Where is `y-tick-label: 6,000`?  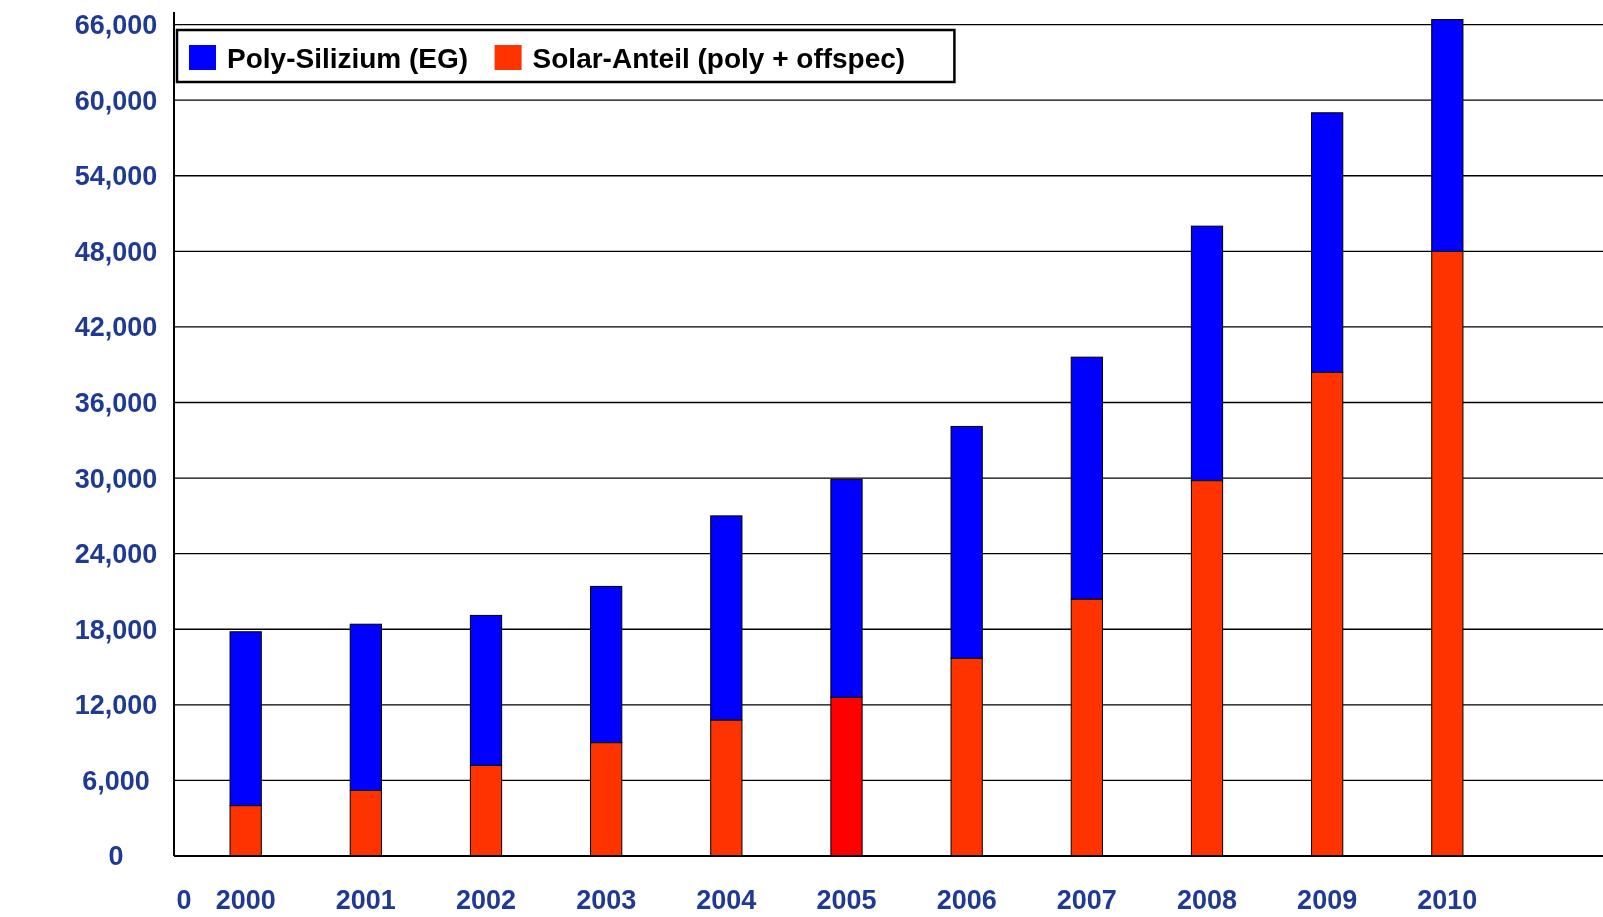
y-tick-label: 6,000 is located at coordinates (116, 780).